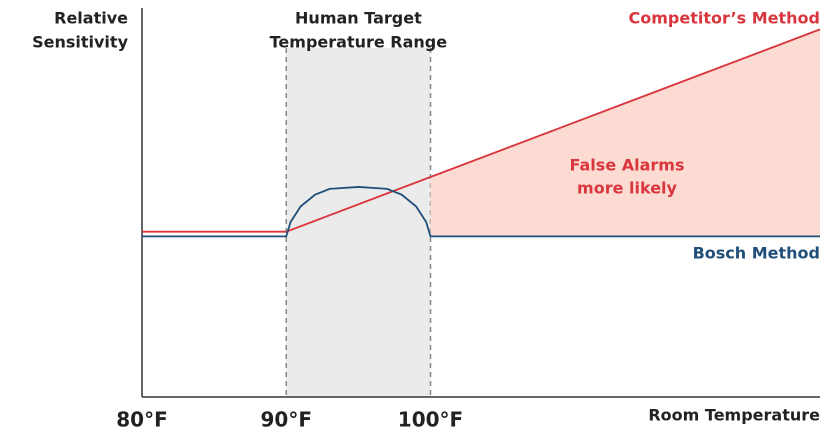  I want to click on highlight-band, so click(358, 222).